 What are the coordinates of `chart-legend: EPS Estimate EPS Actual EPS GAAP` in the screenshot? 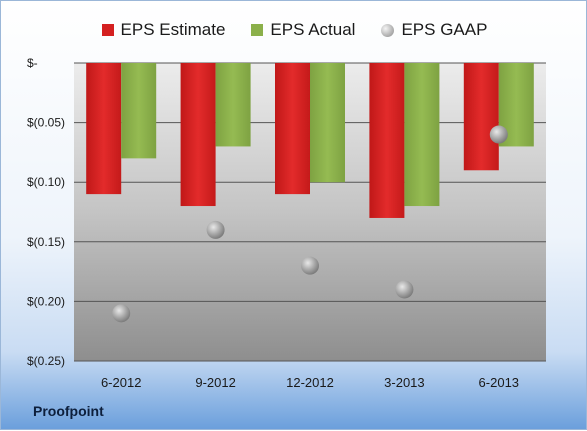 It's located at (294, 30).